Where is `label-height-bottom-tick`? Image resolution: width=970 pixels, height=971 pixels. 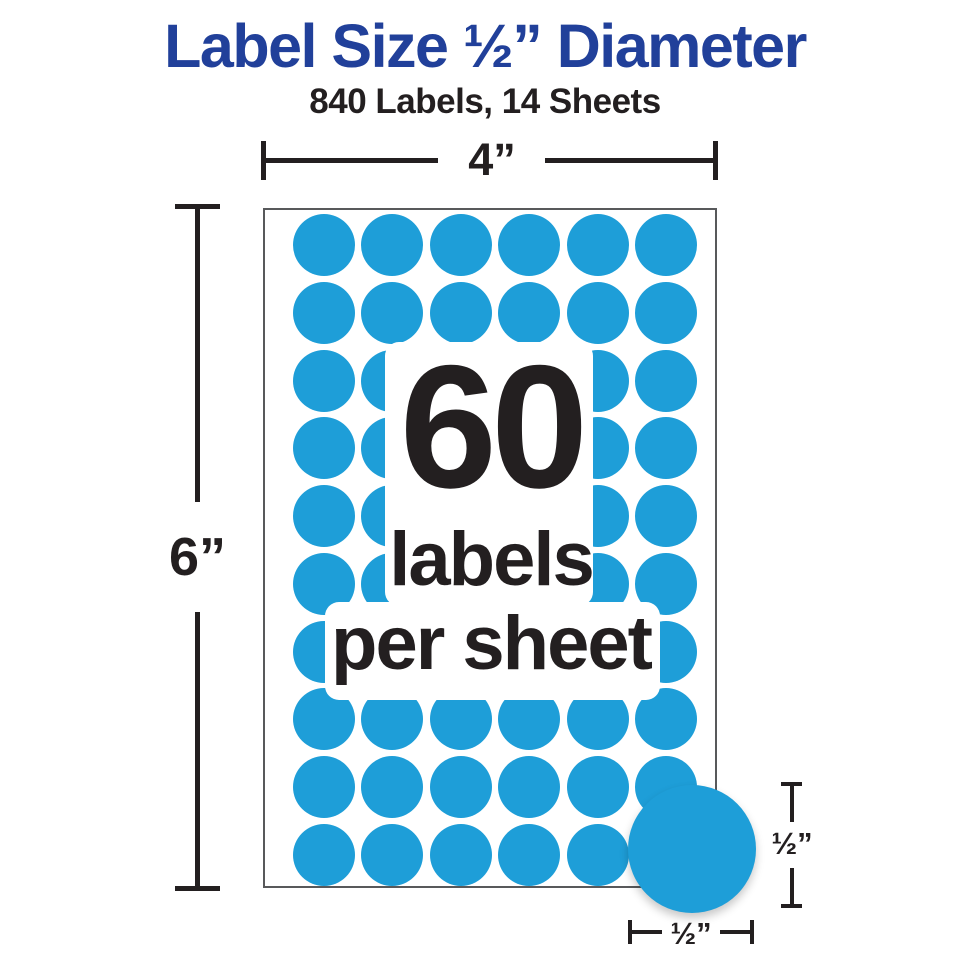 label-height-bottom-tick is located at coordinates (791, 906).